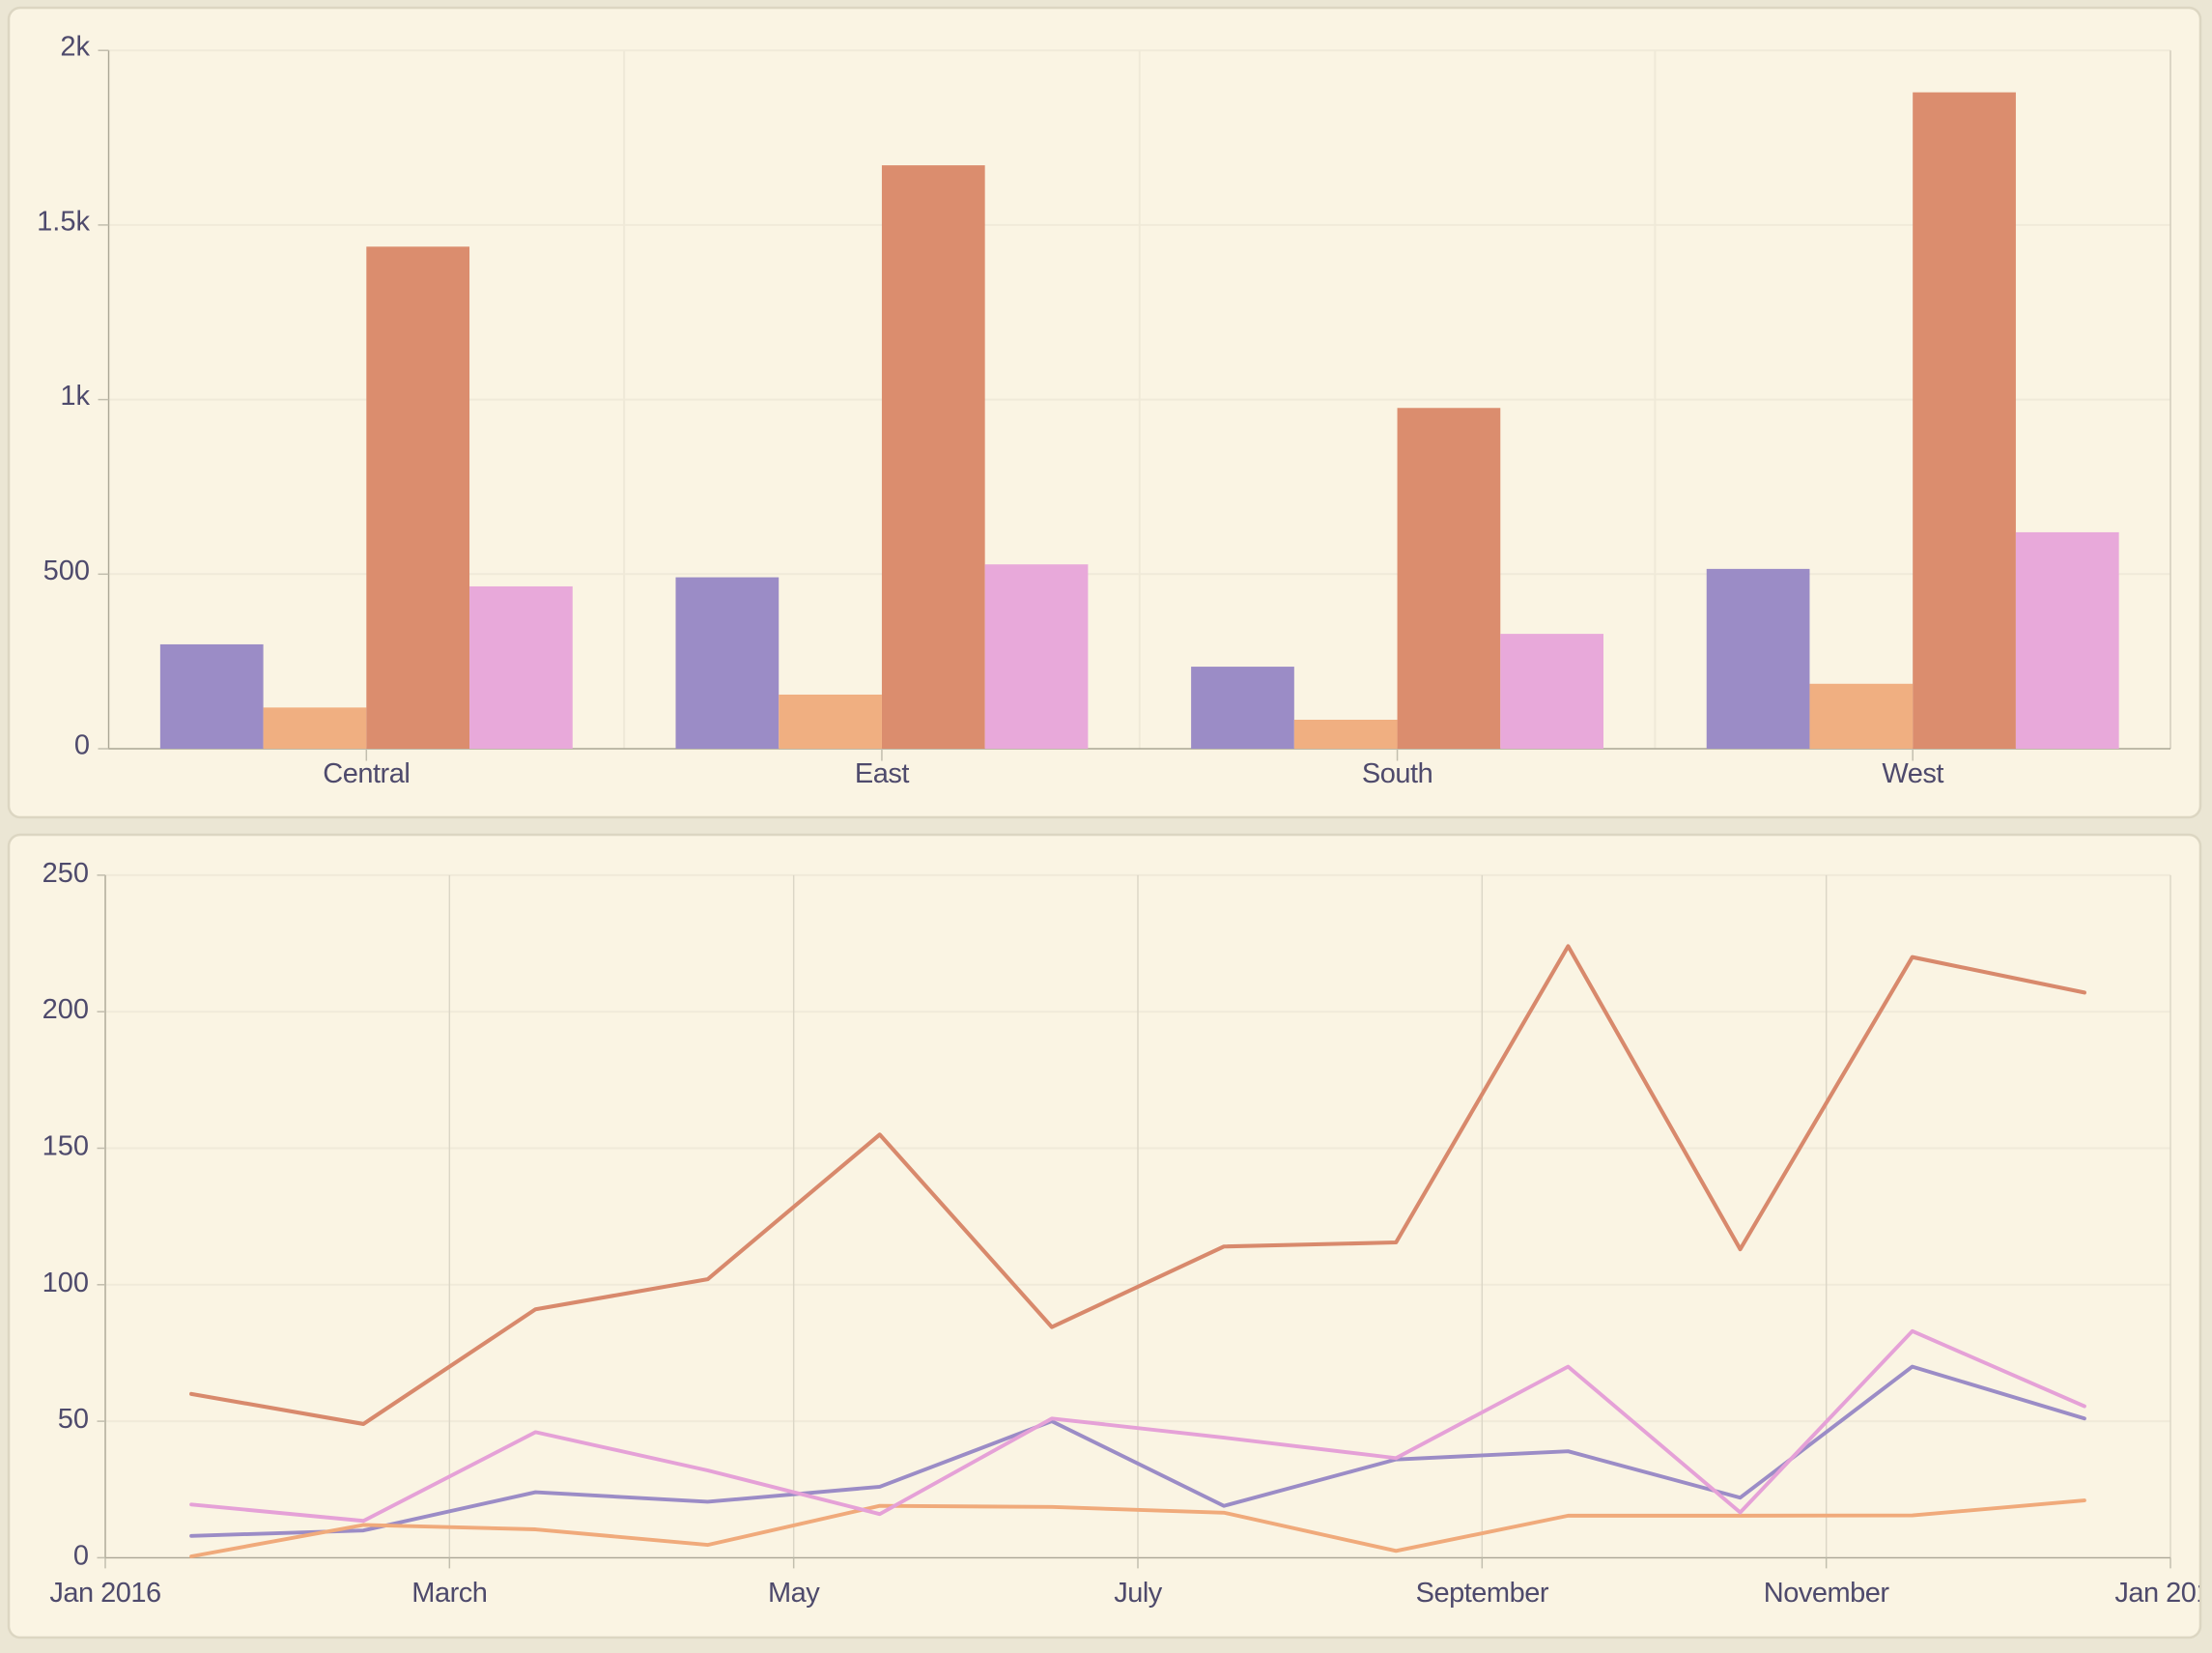 The width and height of the screenshot is (2212, 1653). What do you see at coordinates (66, 1283) in the screenshot?
I see `svg-text: 100` at bounding box center [66, 1283].